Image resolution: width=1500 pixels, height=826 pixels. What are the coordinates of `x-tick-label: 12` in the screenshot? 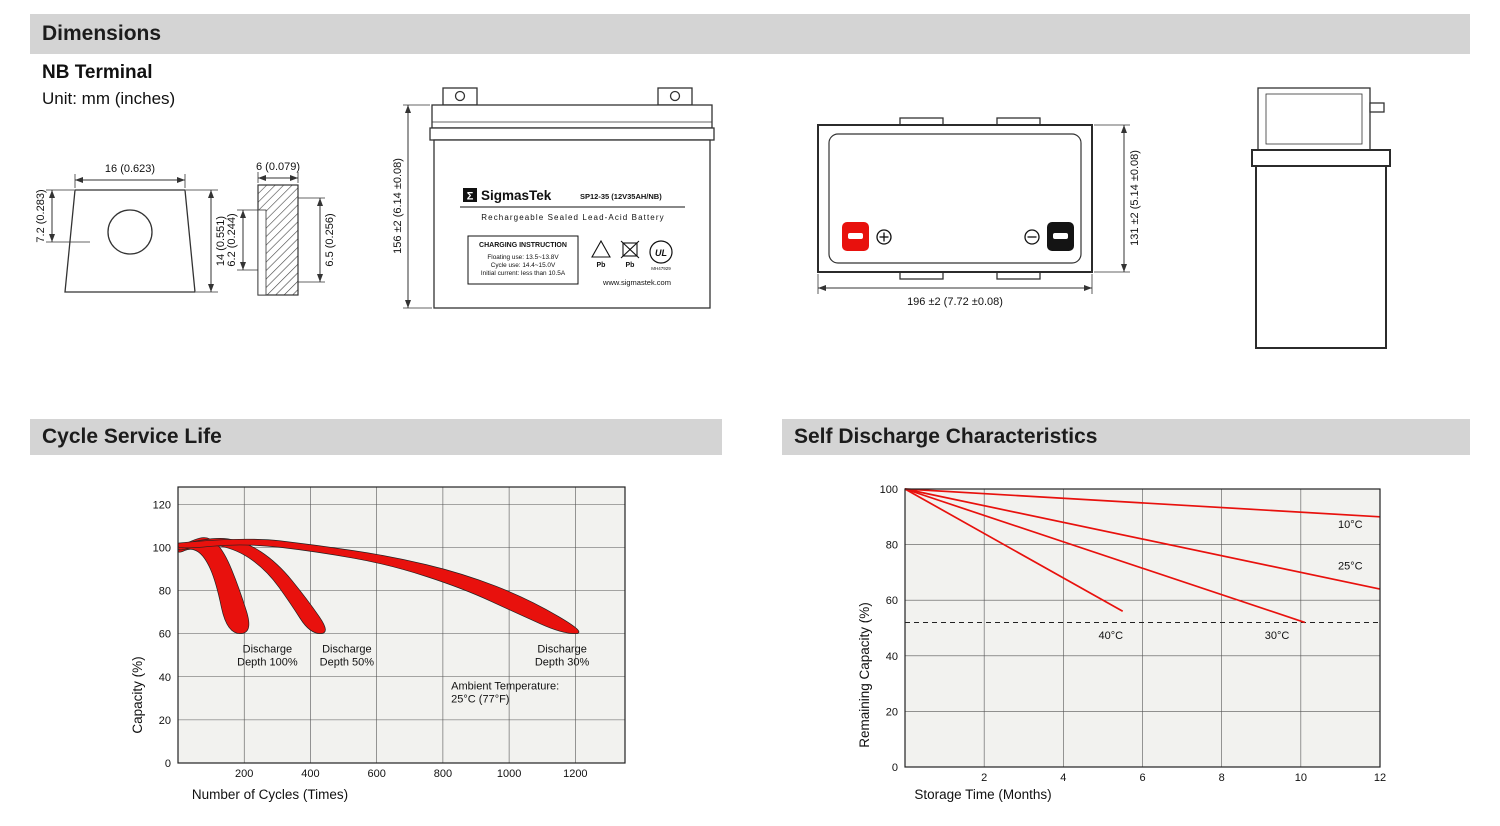 It's located at (1380, 778).